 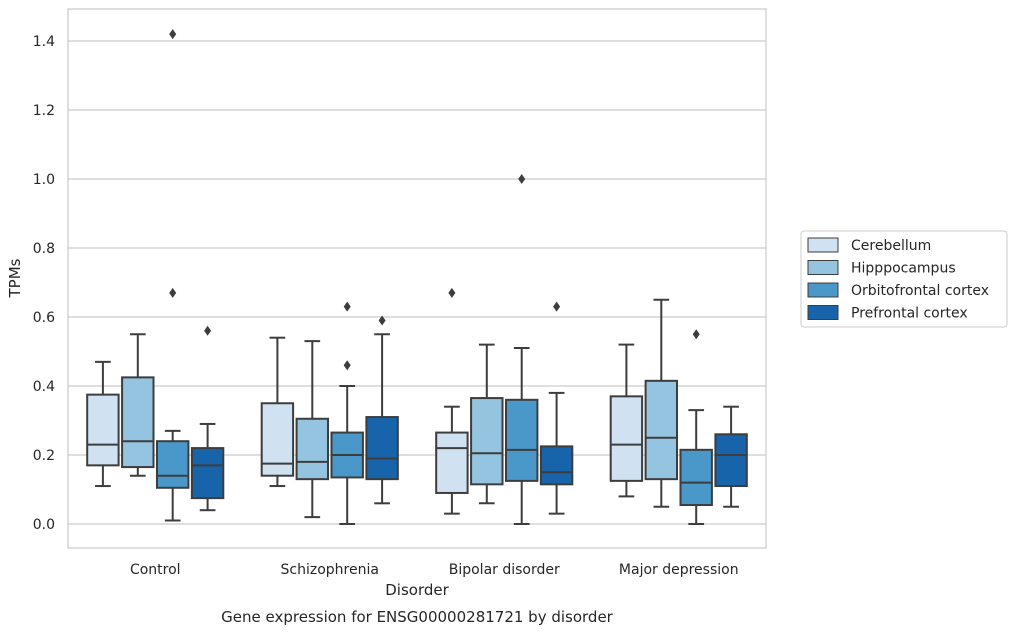 I want to click on y-axis-ticks: 0.0 0.2 0.4 0.6 0.8 1.0 1.2 1.4, so click(x=44, y=283).